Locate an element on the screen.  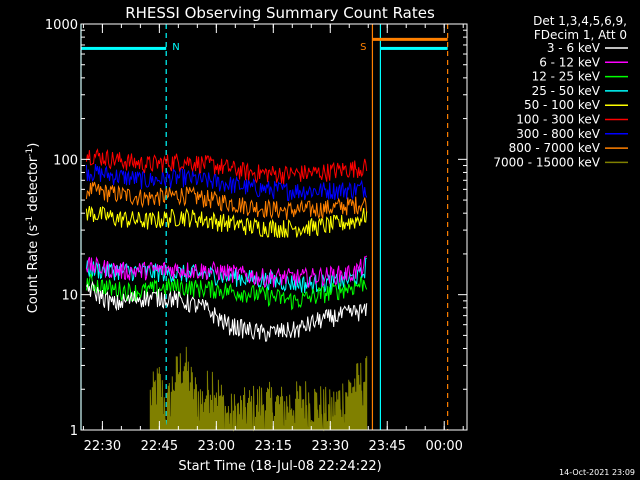
y-tick-label-1000: 1000 is located at coordinates (61, 25).